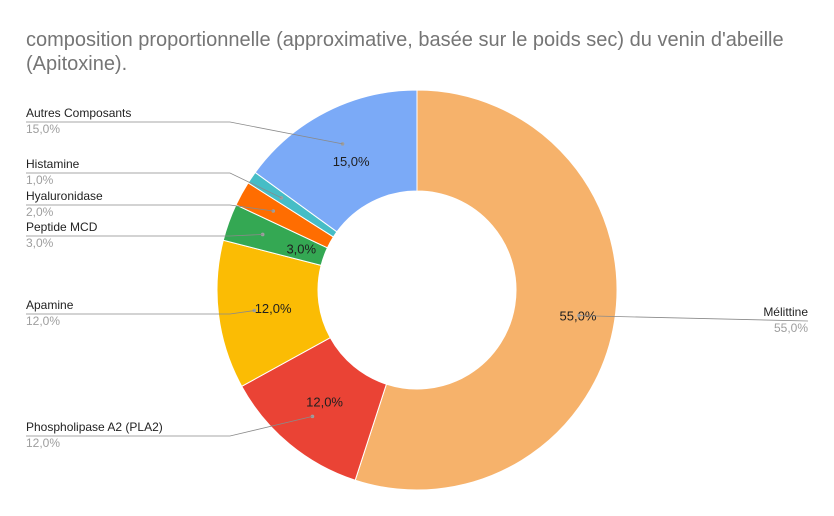  What do you see at coordinates (785, 312) in the screenshot?
I see `callout-name-melittine: Mélittine` at bounding box center [785, 312].